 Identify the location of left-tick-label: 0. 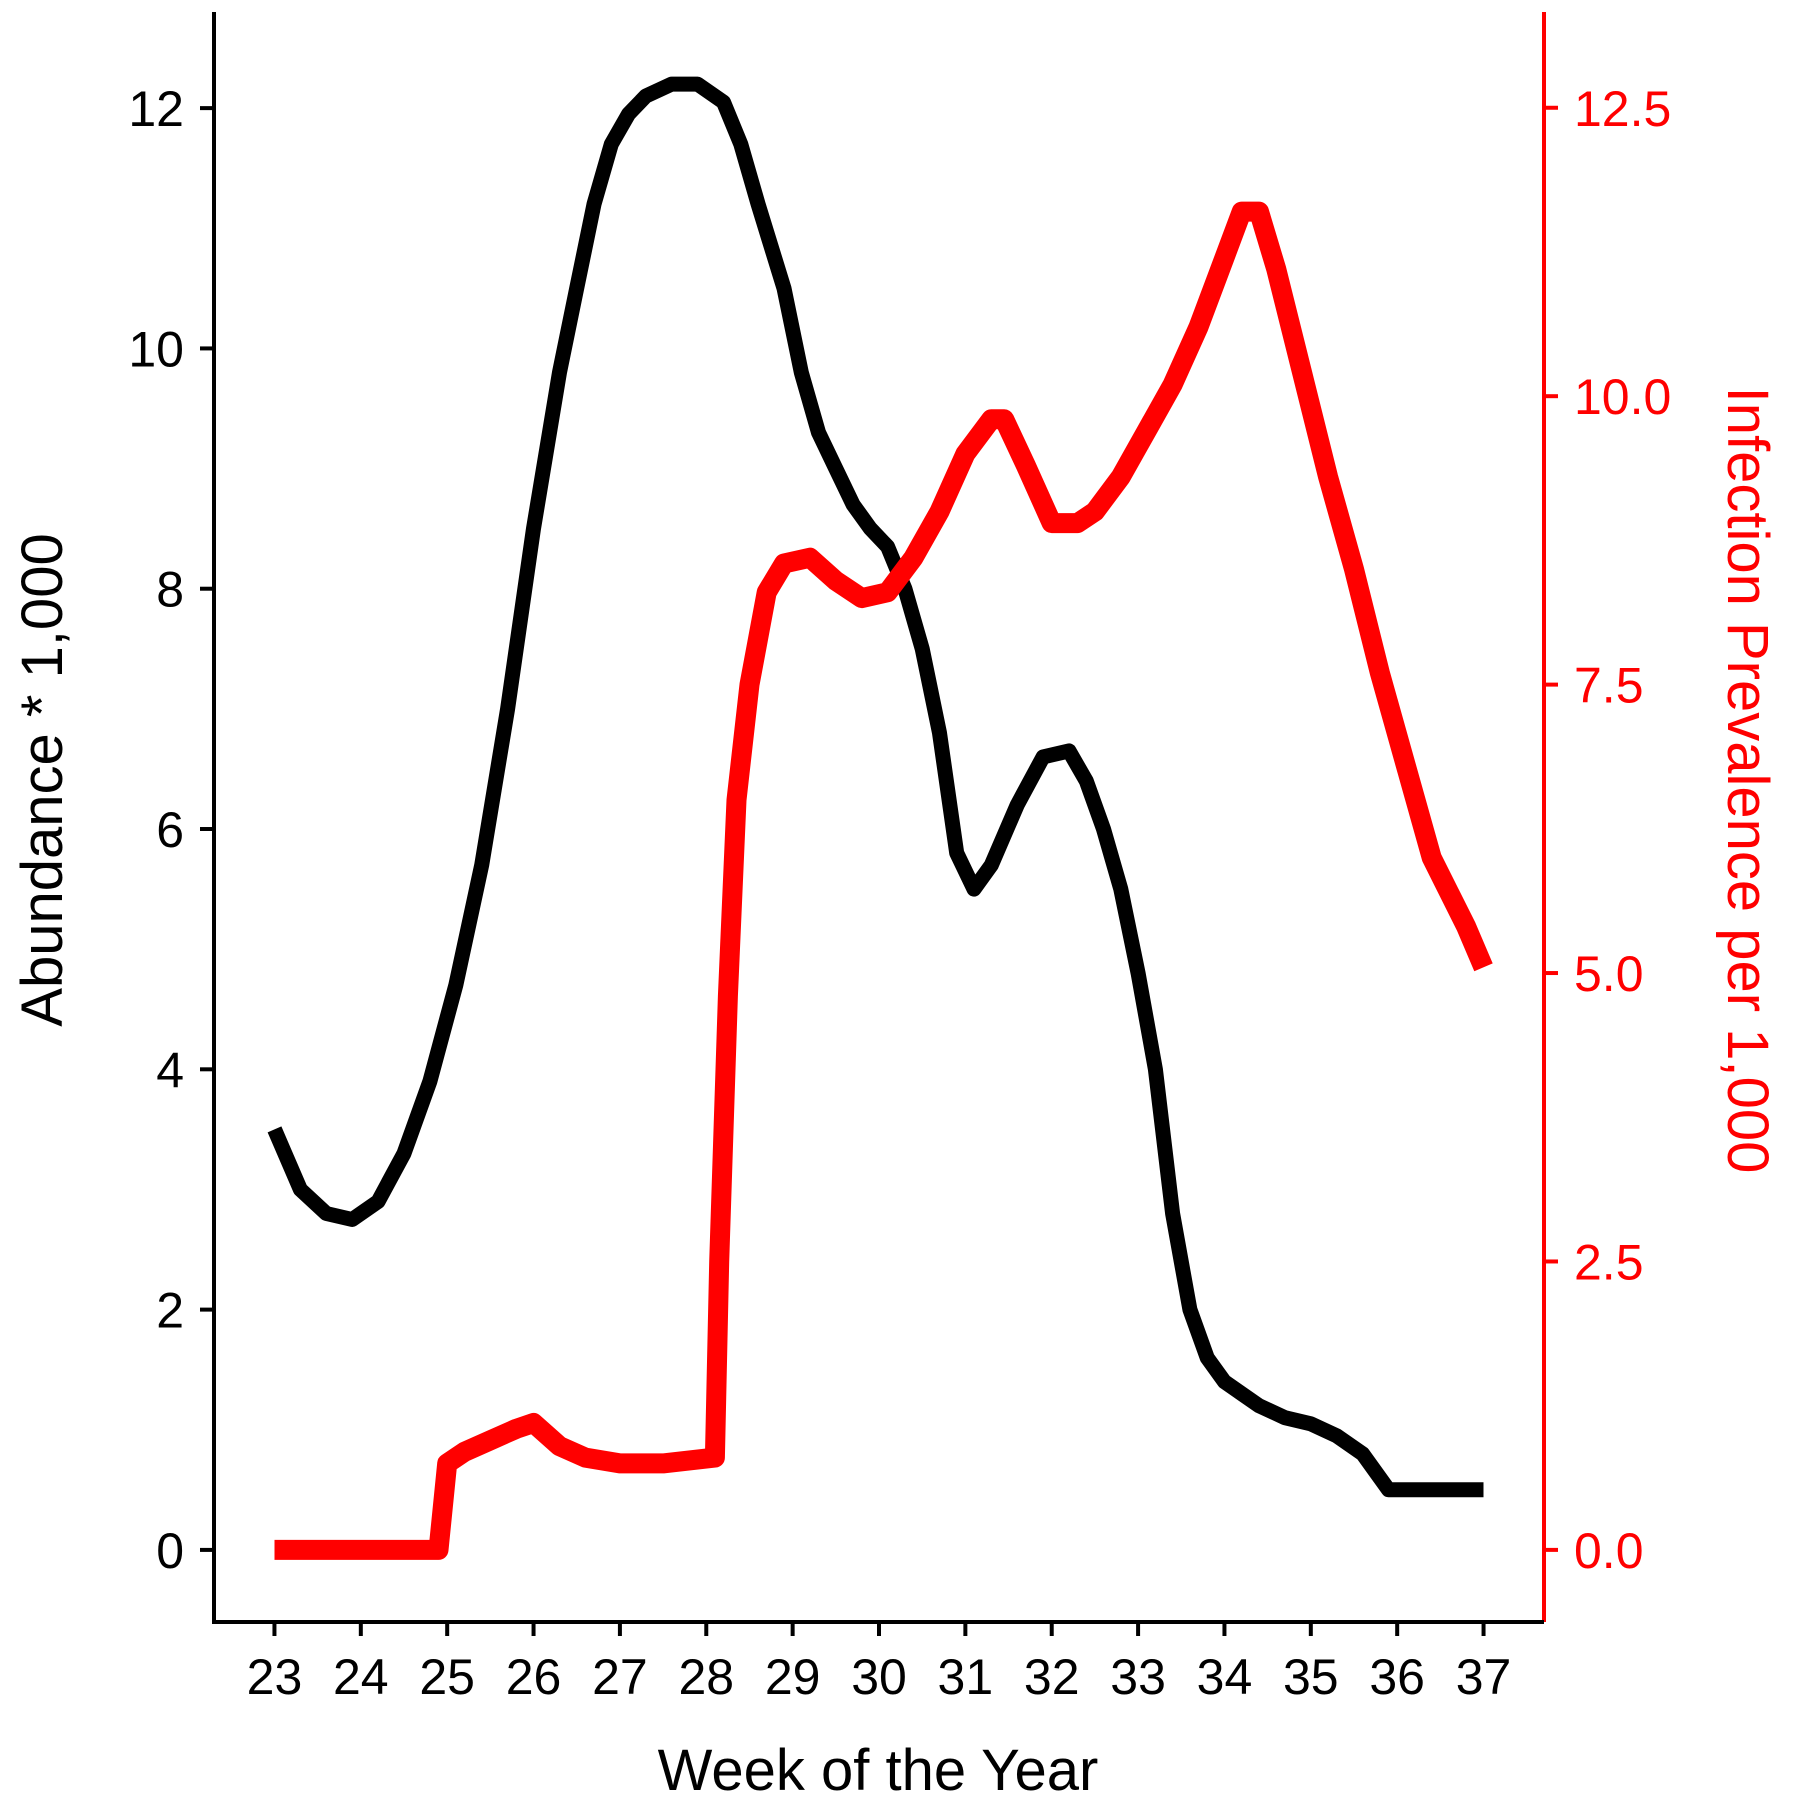
(170, 1551).